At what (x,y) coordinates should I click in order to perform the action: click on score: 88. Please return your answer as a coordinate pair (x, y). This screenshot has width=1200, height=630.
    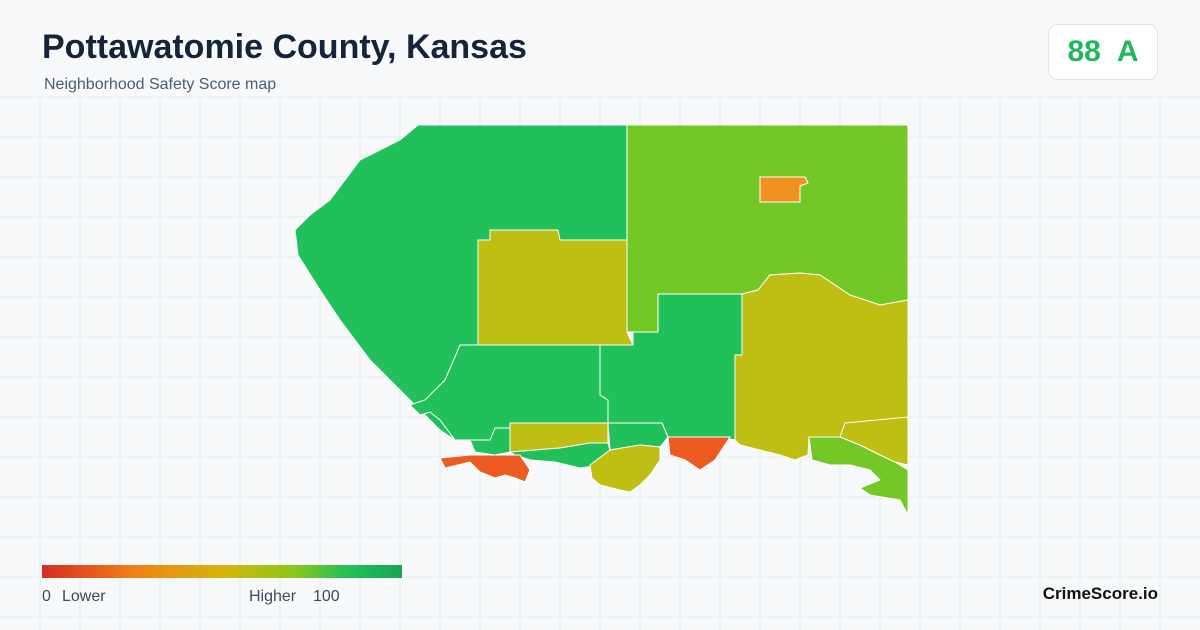
    Looking at the image, I should click on (1084, 51).